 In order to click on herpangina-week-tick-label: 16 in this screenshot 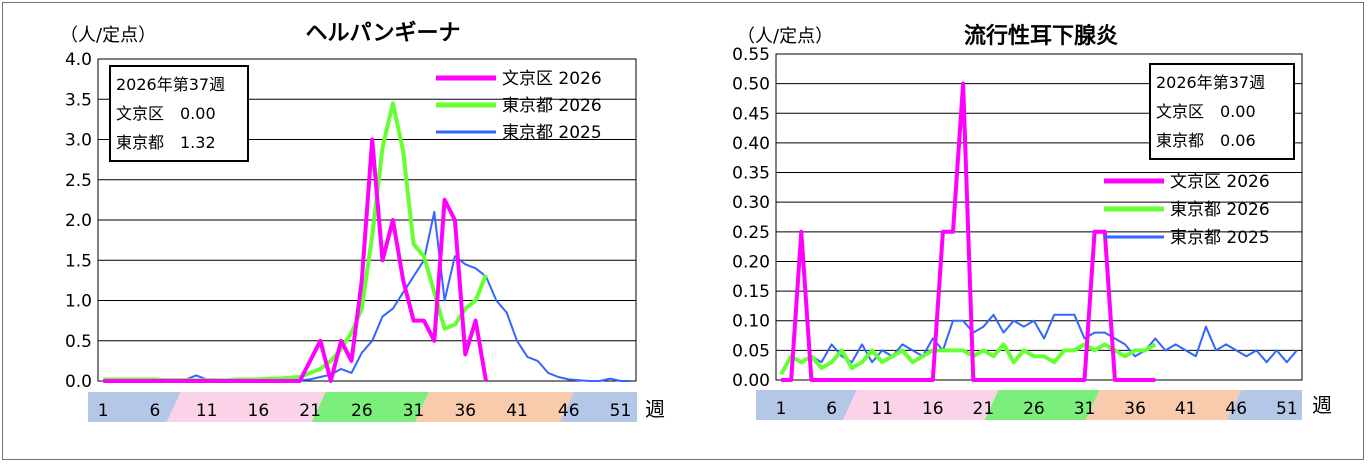, I will do `click(259, 411)`.